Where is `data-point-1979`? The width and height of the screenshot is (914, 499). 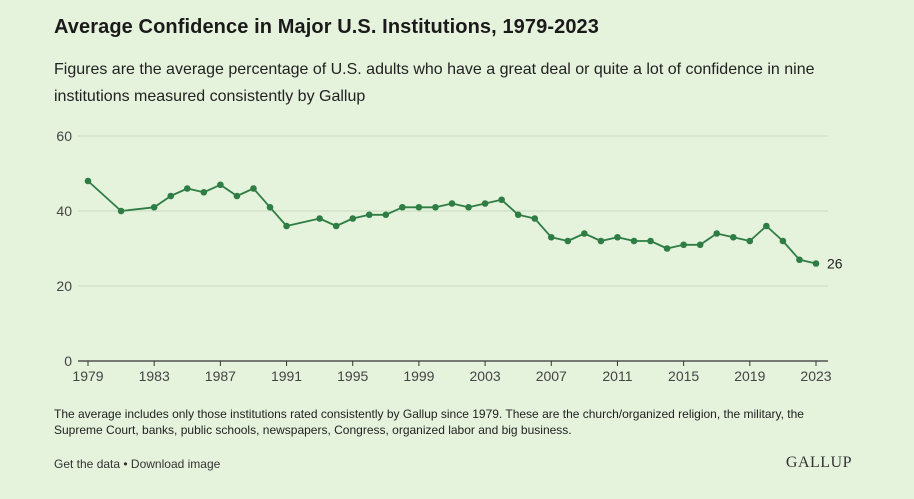
data-point-1979 is located at coordinates (88, 181).